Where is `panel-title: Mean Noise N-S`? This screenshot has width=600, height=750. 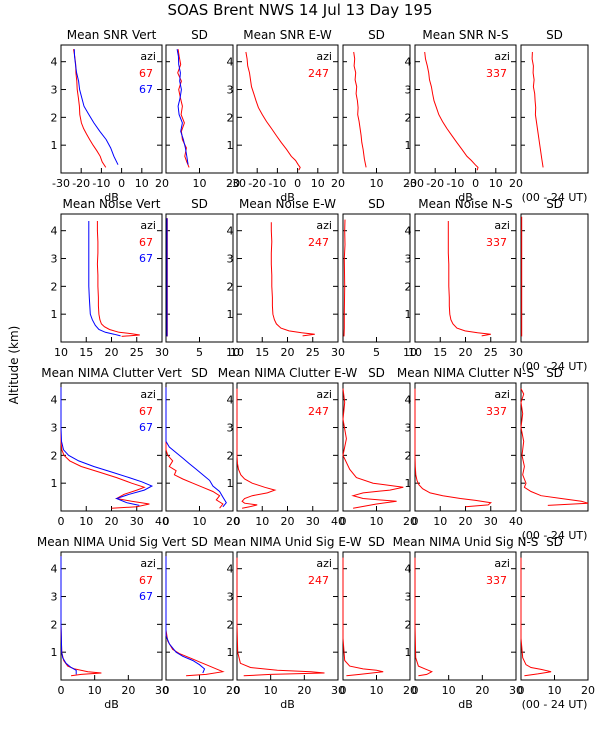 panel-title: Mean Noise N-S is located at coordinates (465, 204).